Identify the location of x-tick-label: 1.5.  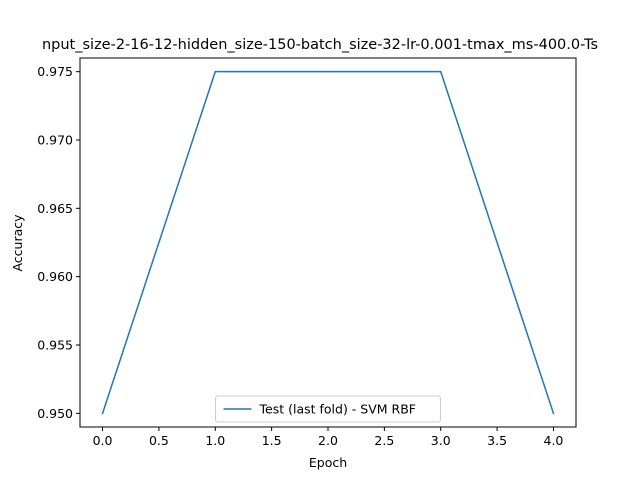
(272, 440).